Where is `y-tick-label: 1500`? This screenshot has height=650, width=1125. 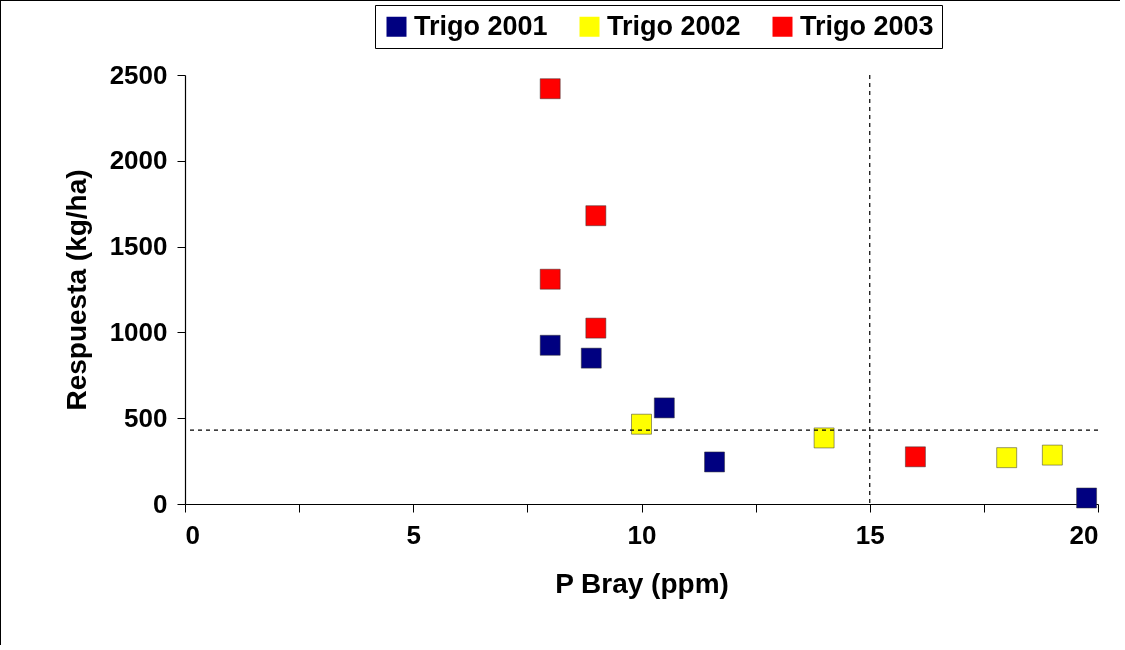 y-tick-label: 1500 is located at coordinates (138, 246).